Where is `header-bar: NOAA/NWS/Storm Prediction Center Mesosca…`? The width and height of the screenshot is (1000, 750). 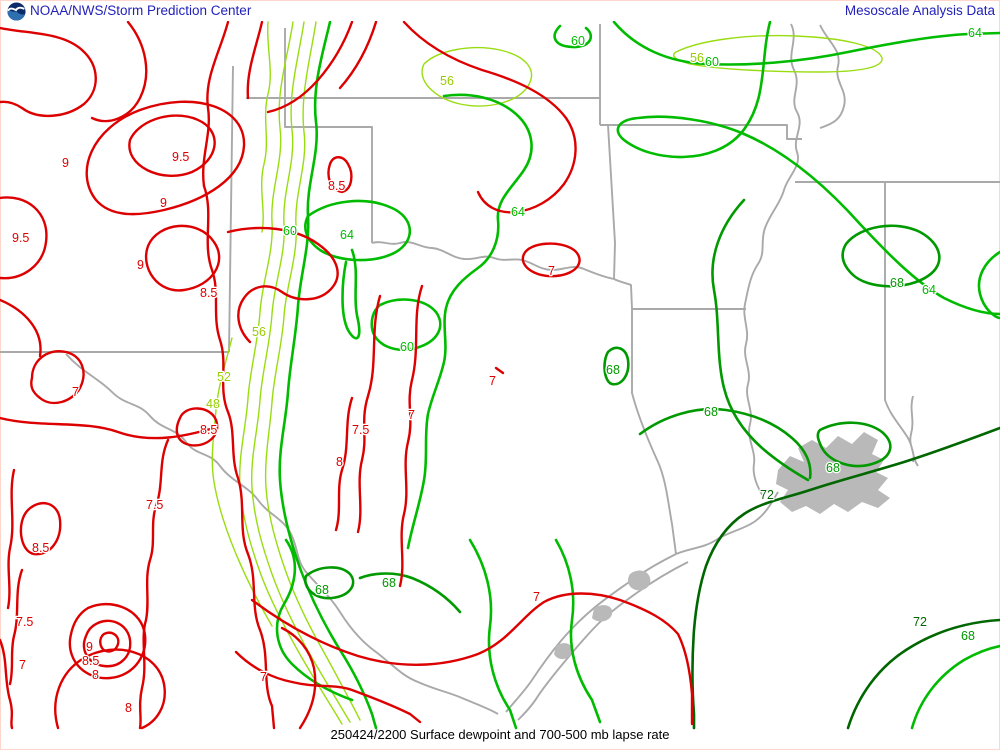
header-bar: NOAA/NWS/Storm Prediction Center Mesosca… is located at coordinates (500, 11).